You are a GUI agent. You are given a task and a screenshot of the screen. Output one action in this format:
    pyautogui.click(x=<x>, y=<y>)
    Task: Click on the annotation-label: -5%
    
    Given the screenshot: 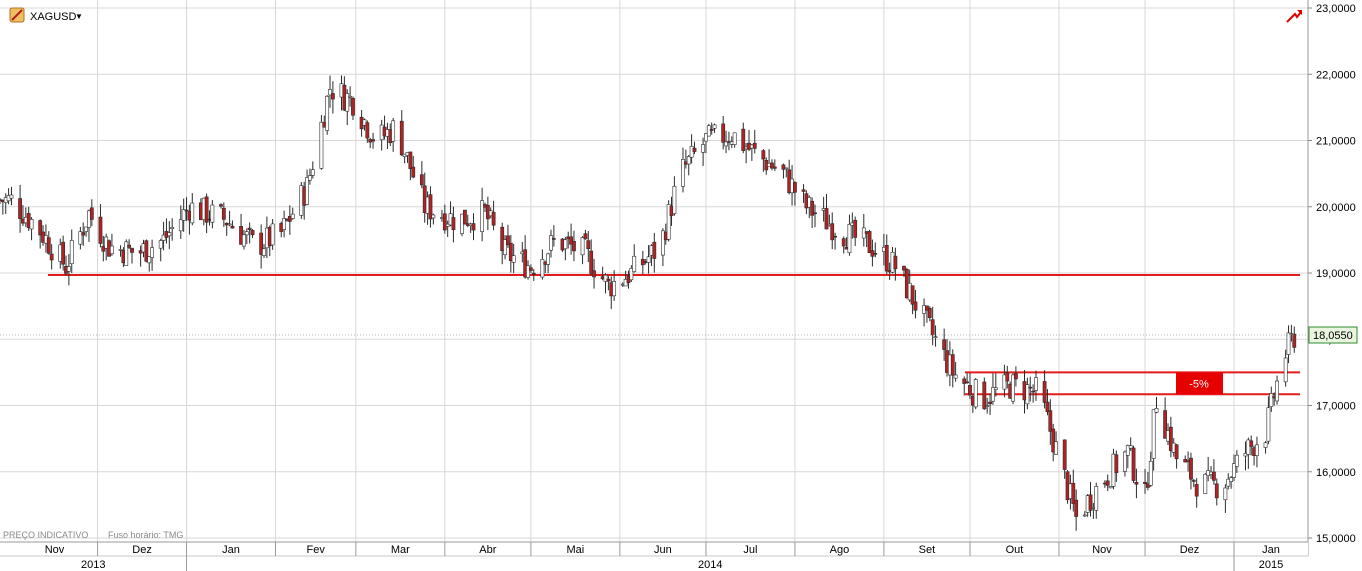 What is the action you would take?
    pyautogui.click(x=1199, y=384)
    